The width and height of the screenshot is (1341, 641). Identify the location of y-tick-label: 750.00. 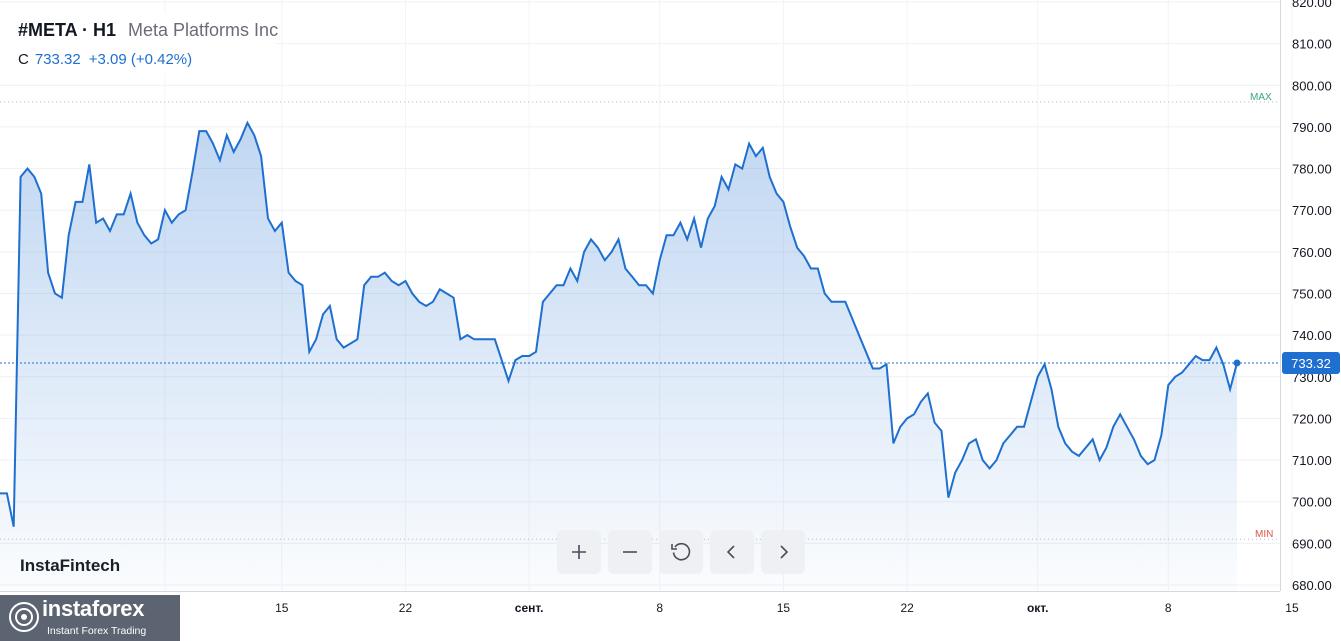
(1312, 294).